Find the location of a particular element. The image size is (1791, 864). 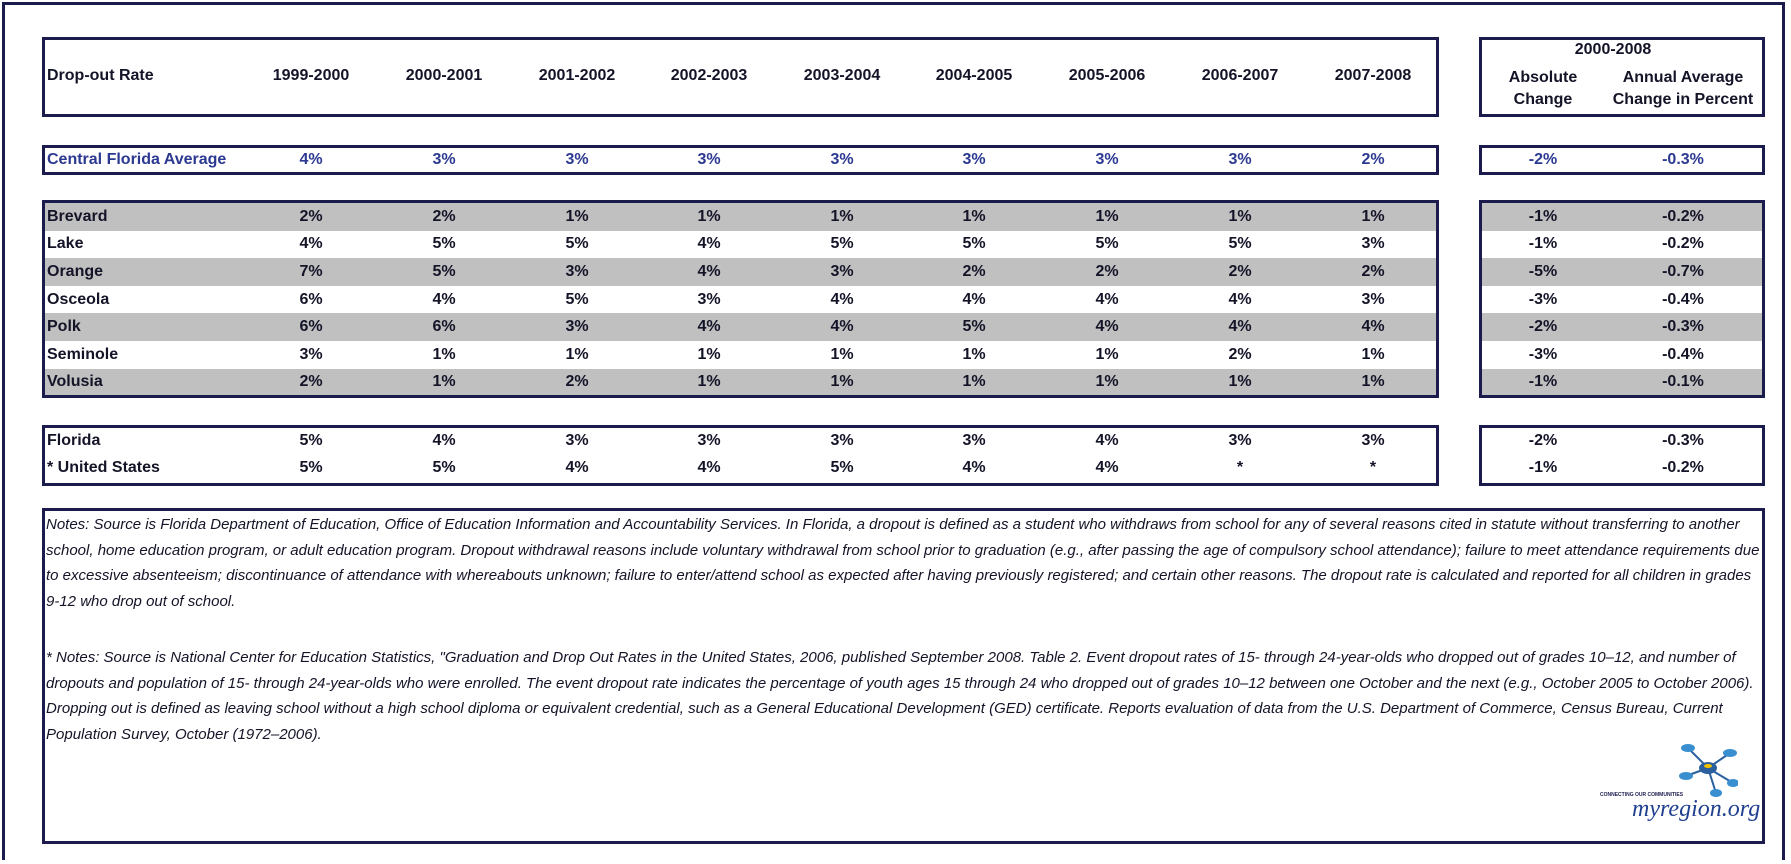

row-name: Orange is located at coordinates (75, 271).